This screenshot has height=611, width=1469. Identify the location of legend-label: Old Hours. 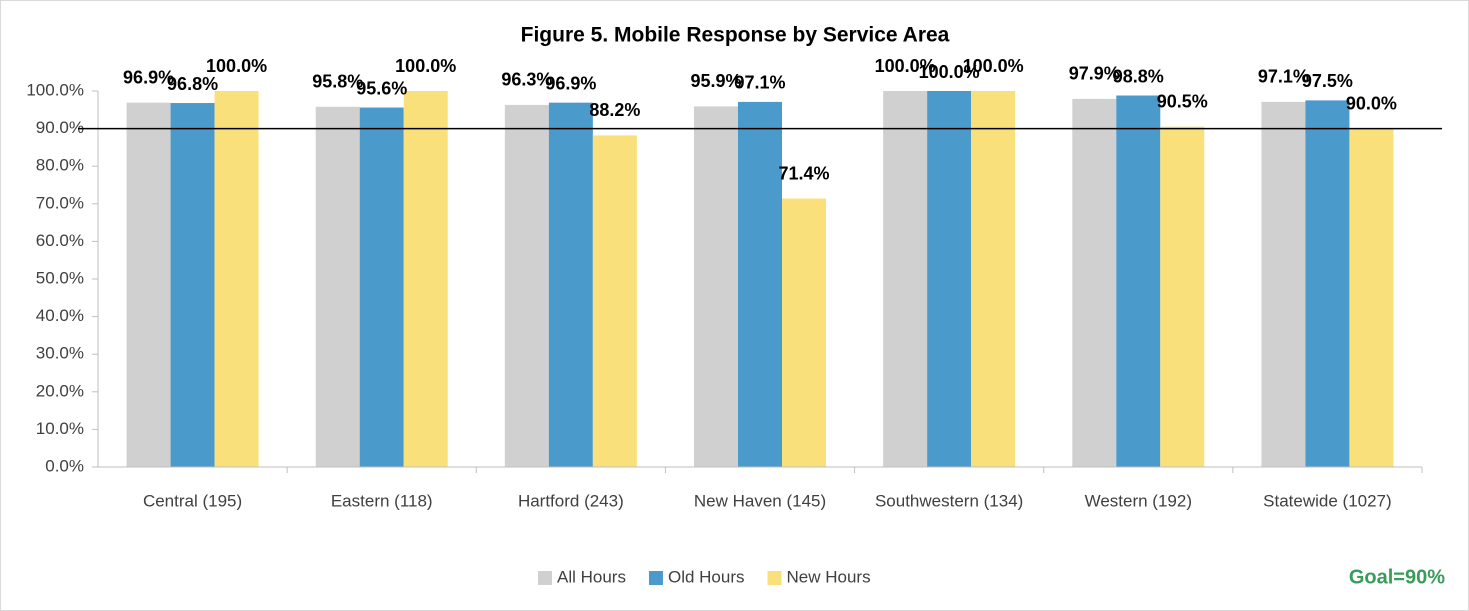
(706, 576).